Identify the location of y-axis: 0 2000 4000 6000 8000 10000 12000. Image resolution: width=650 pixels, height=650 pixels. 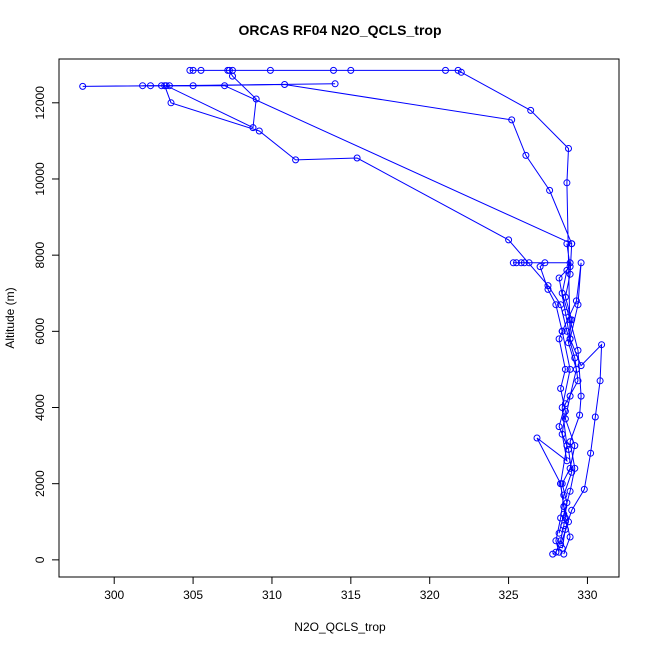
(46, 324).